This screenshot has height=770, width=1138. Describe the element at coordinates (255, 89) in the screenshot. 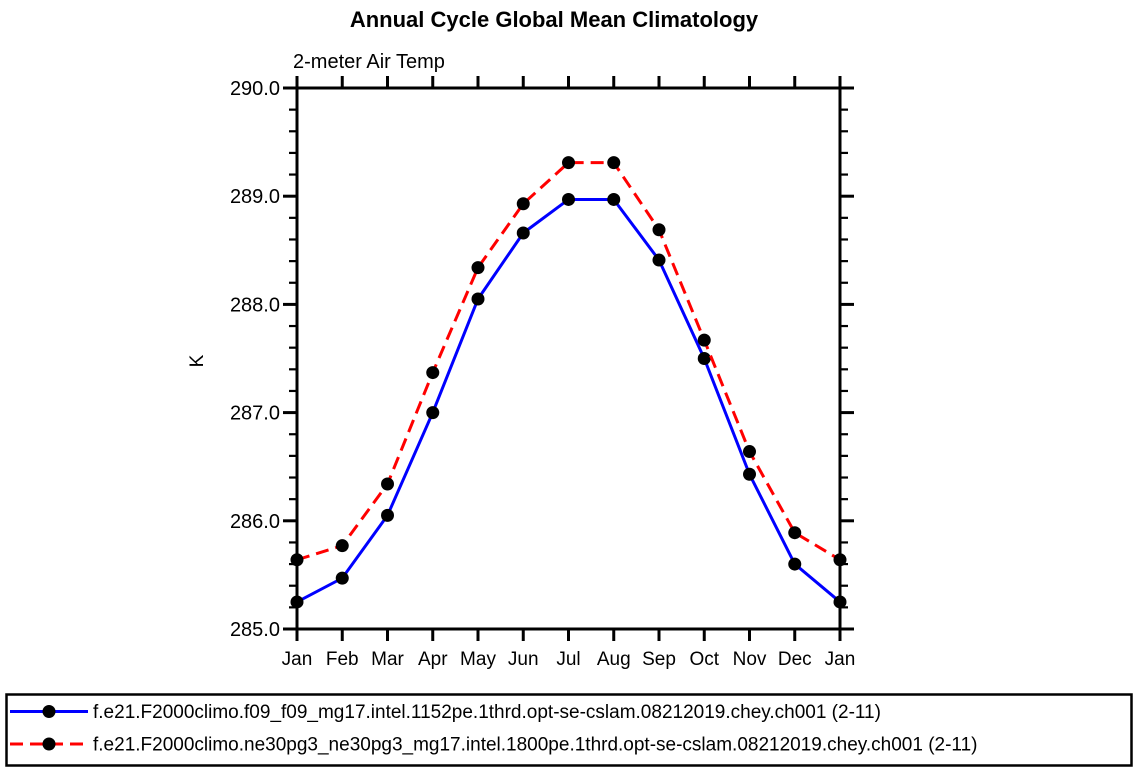

I see `y-tick-label: 290.0` at that location.